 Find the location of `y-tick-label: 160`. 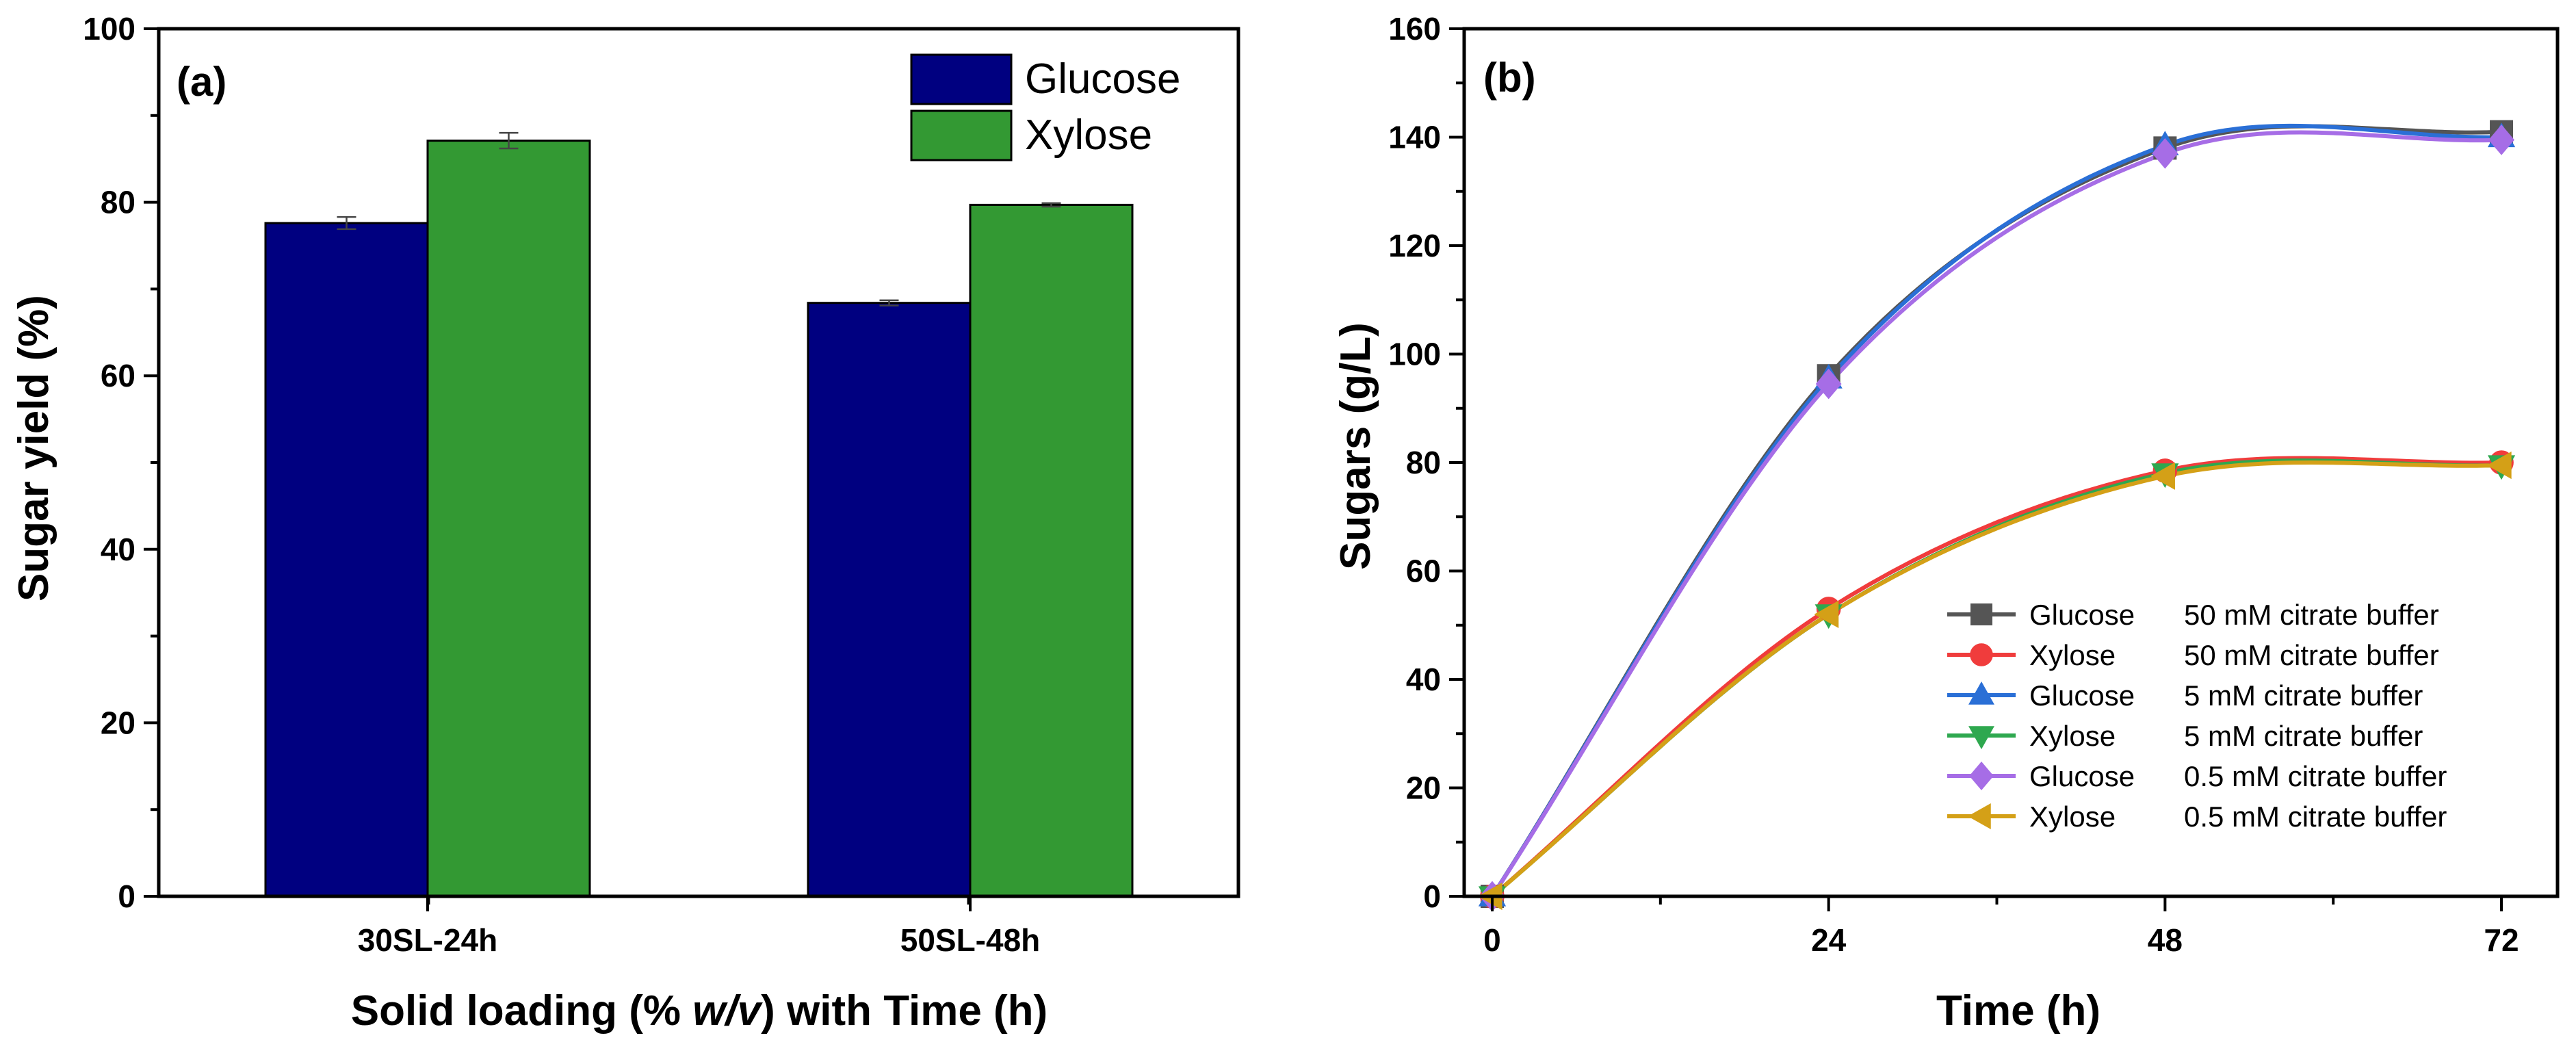

y-tick-label: 160 is located at coordinates (1415, 29).